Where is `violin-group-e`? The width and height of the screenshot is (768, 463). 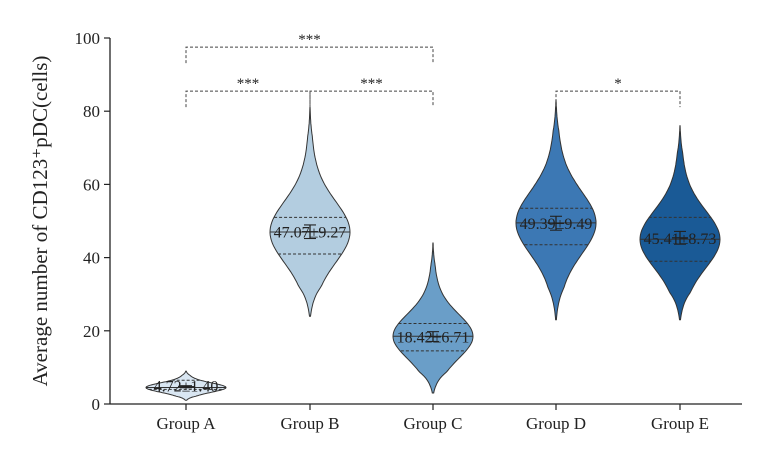 violin-group-e is located at coordinates (680, 223).